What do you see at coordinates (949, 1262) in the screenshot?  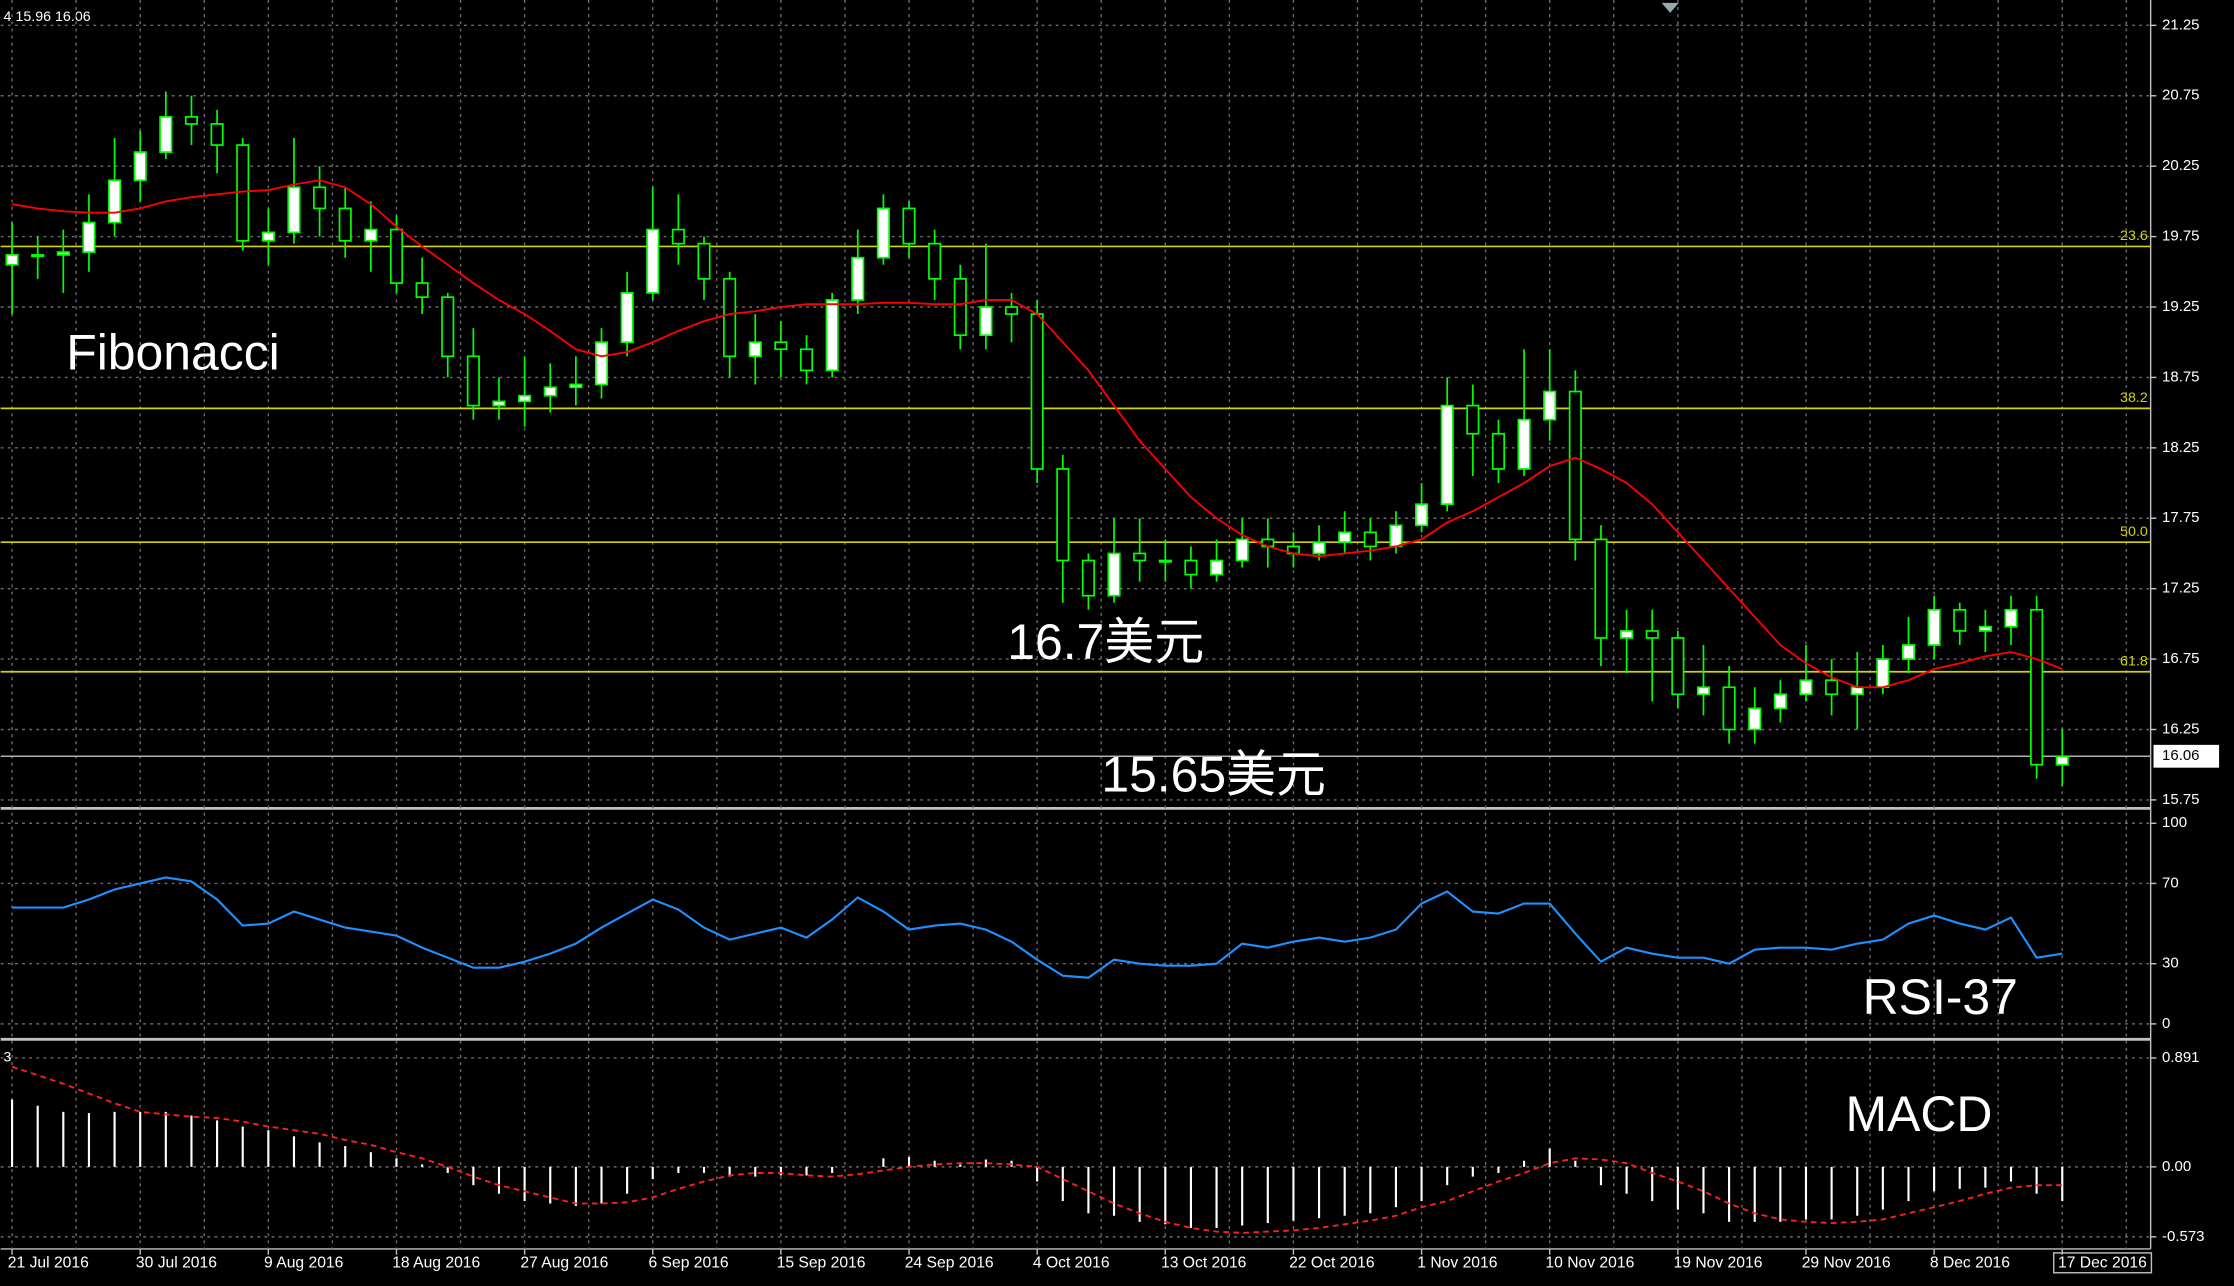 I see `x-tick-label: 24 Sep 2016` at bounding box center [949, 1262].